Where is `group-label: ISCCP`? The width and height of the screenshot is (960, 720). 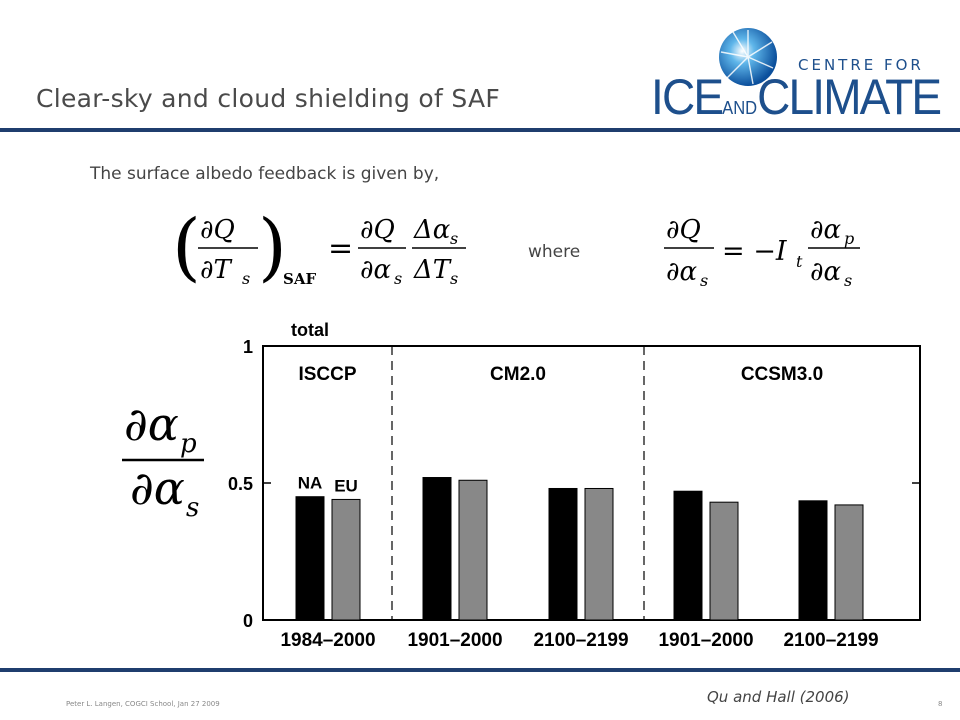 group-label: ISCCP is located at coordinates (327, 374).